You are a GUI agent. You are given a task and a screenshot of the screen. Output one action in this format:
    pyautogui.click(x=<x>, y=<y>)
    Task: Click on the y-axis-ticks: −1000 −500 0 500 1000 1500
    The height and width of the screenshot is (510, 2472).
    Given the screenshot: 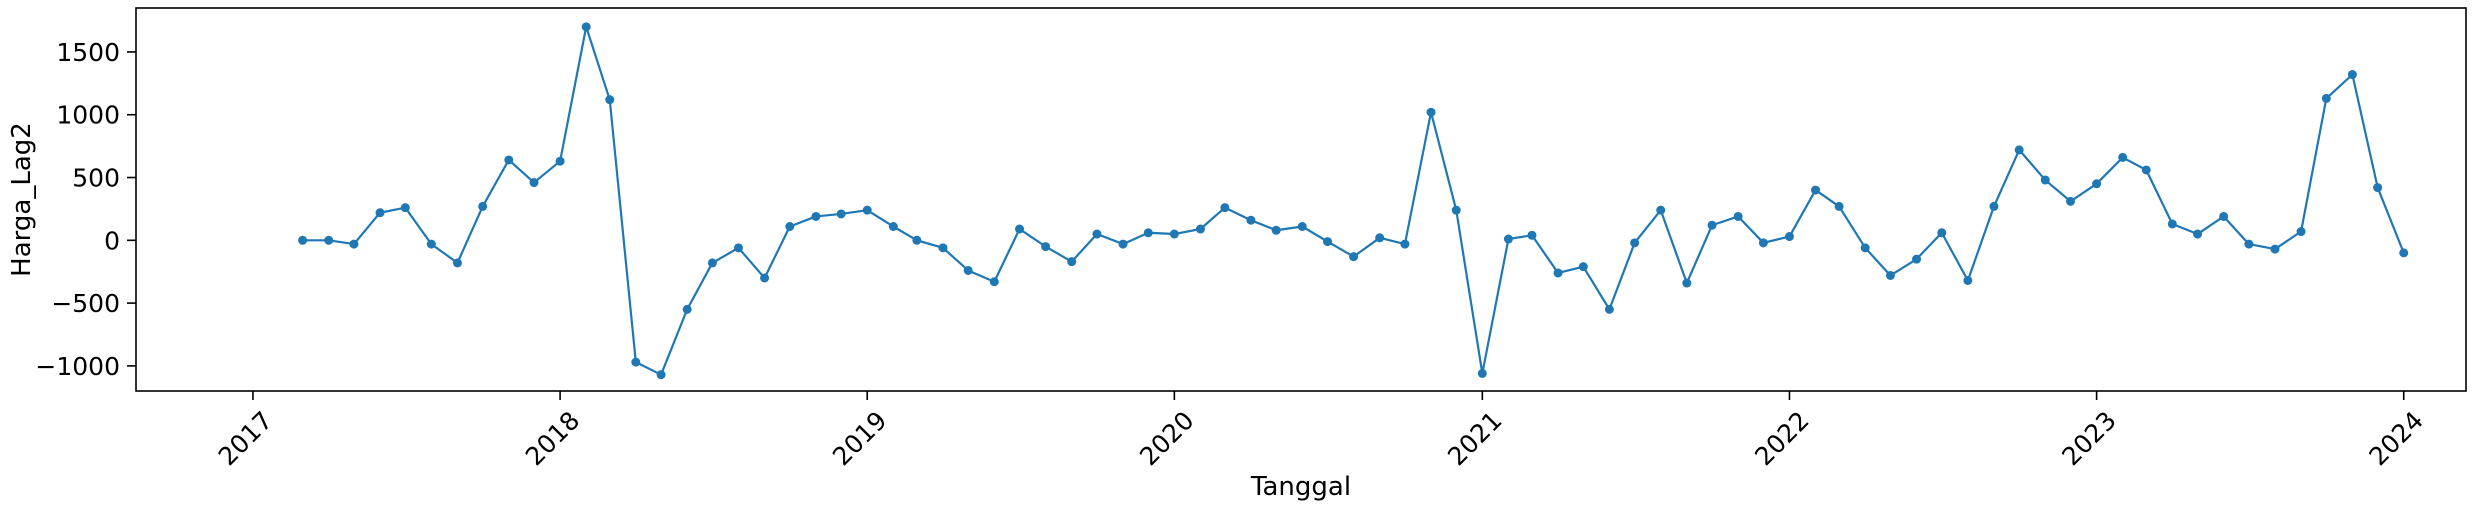 What is the action you would take?
    pyautogui.click(x=85, y=209)
    